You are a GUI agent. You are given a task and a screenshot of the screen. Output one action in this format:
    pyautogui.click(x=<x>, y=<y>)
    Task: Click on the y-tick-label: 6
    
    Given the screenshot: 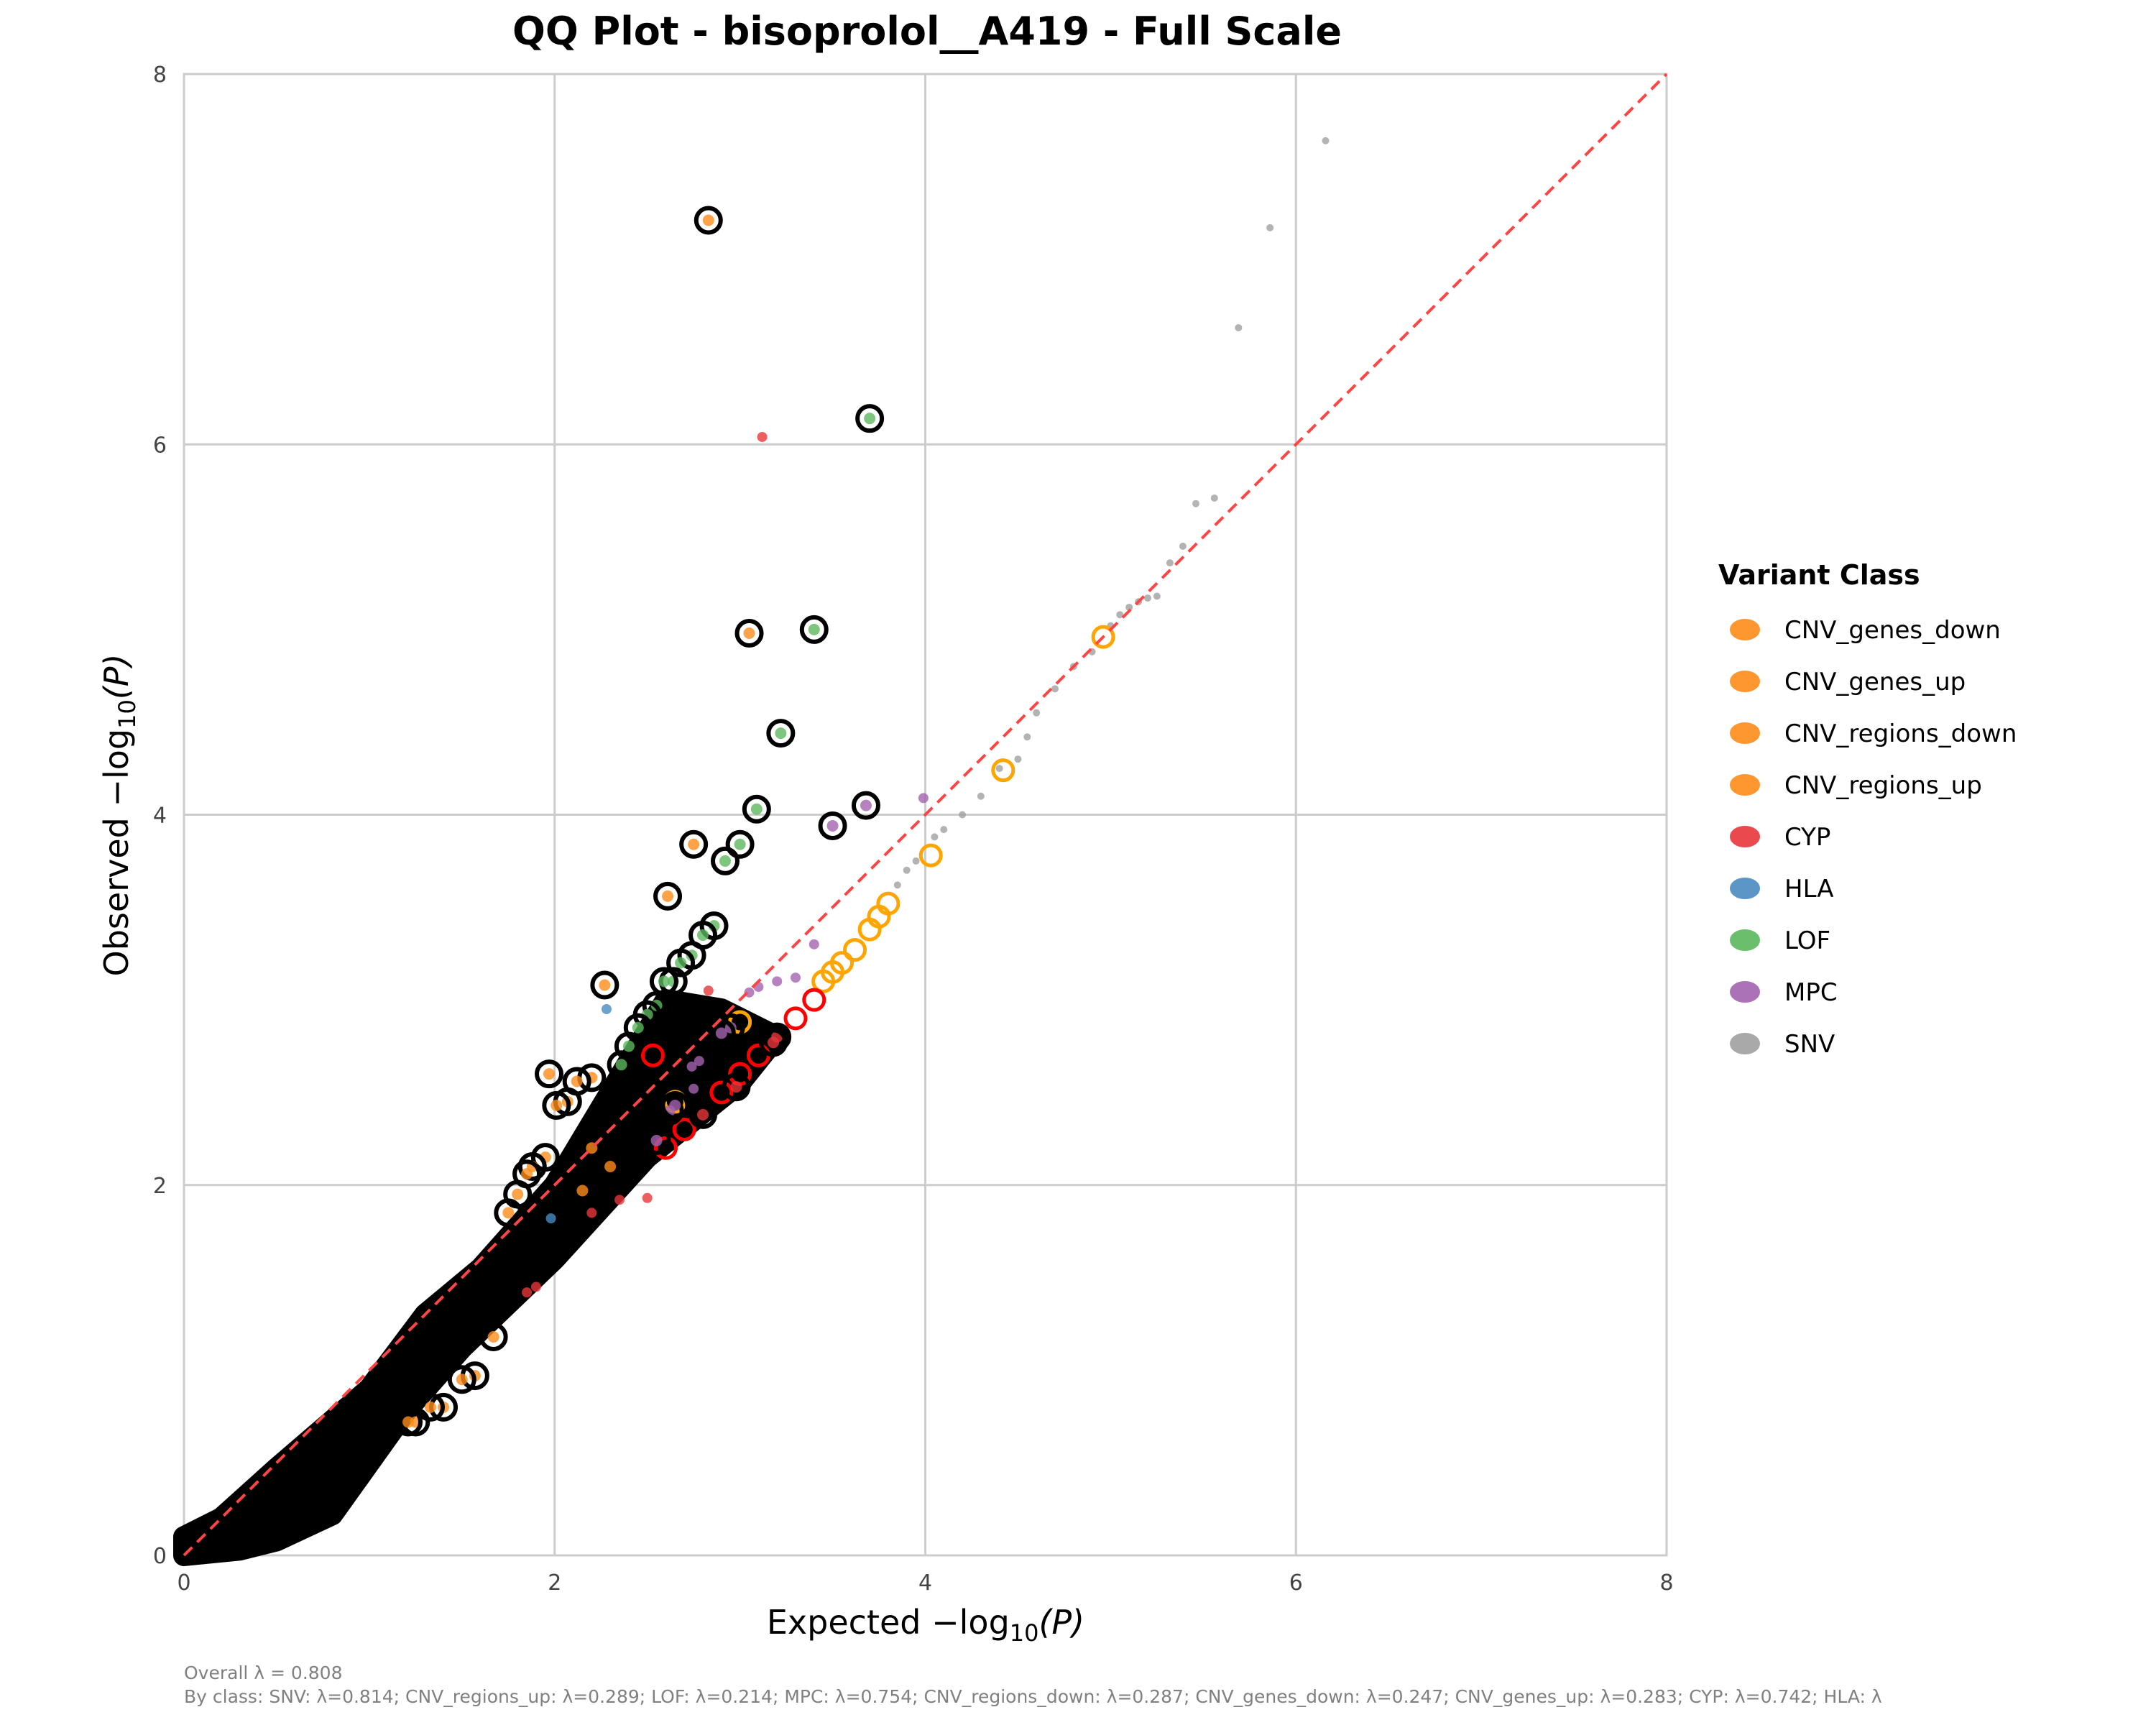 What is the action you would take?
    pyautogui.click(x=160, y=445)
    